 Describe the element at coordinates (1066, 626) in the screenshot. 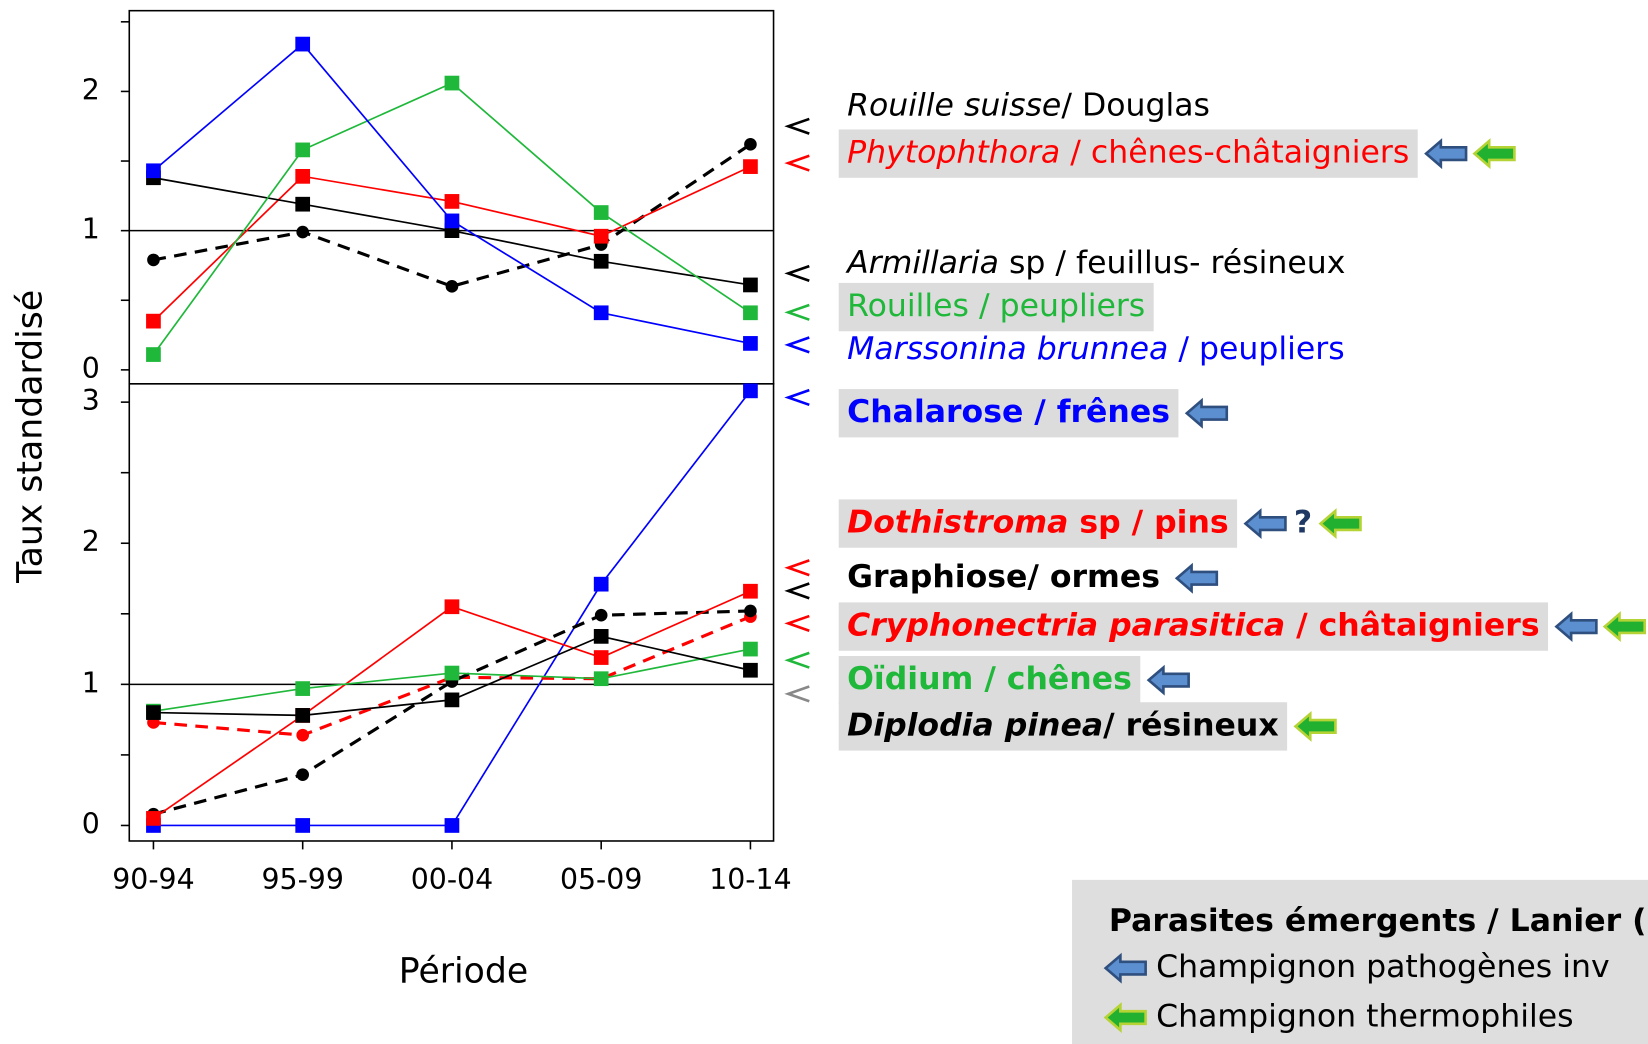

I see `label-part: Cryphonectria parasitica` at that location.